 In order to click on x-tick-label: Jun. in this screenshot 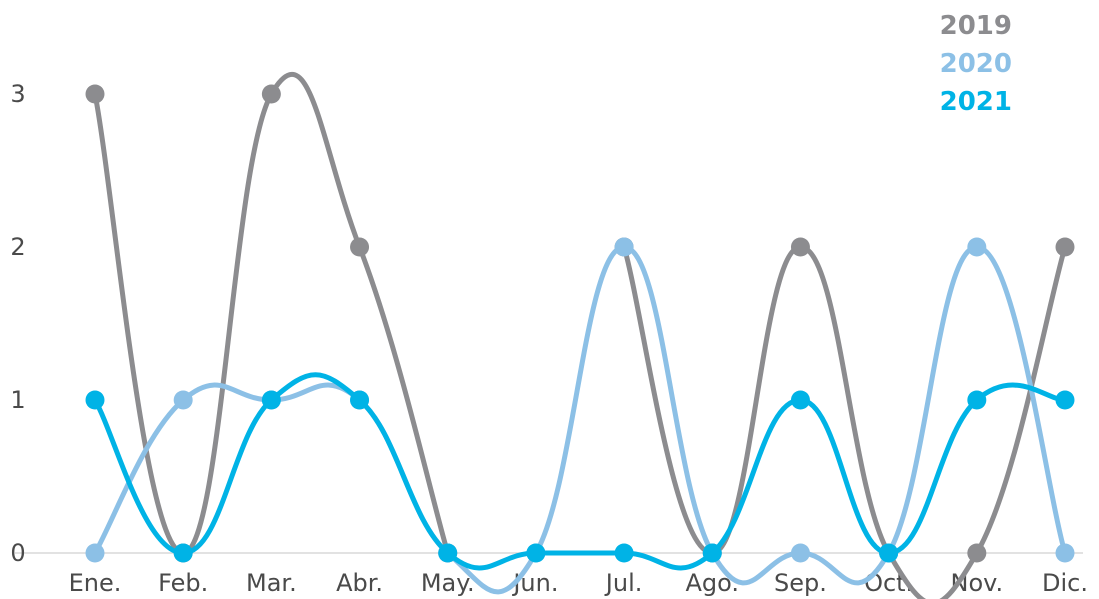, I will do `click(534, 583)`.